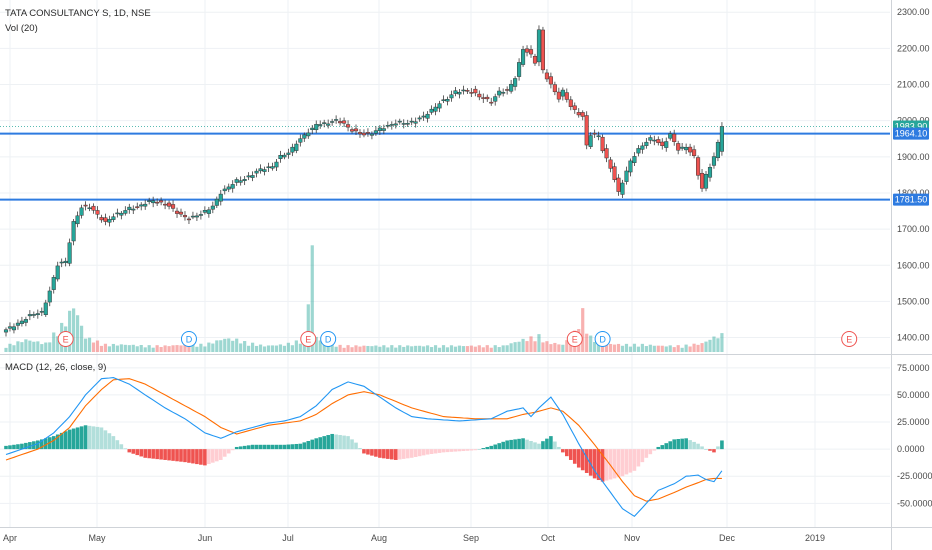 This screenshot has height=550, width=932. I want to click on price-tick-label: 1800.00, so click(913, 193).